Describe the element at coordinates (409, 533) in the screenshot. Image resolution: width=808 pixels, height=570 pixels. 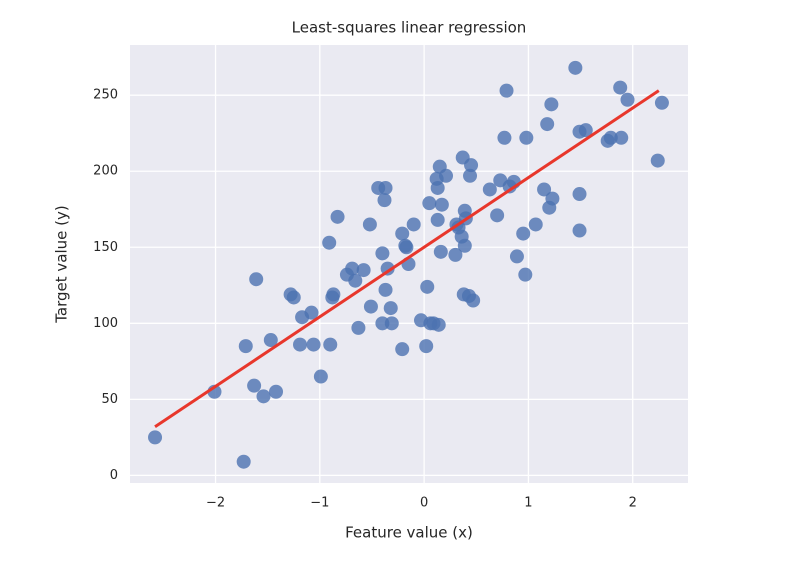
I see `x-axis-label: Feature value (x)` at that location.